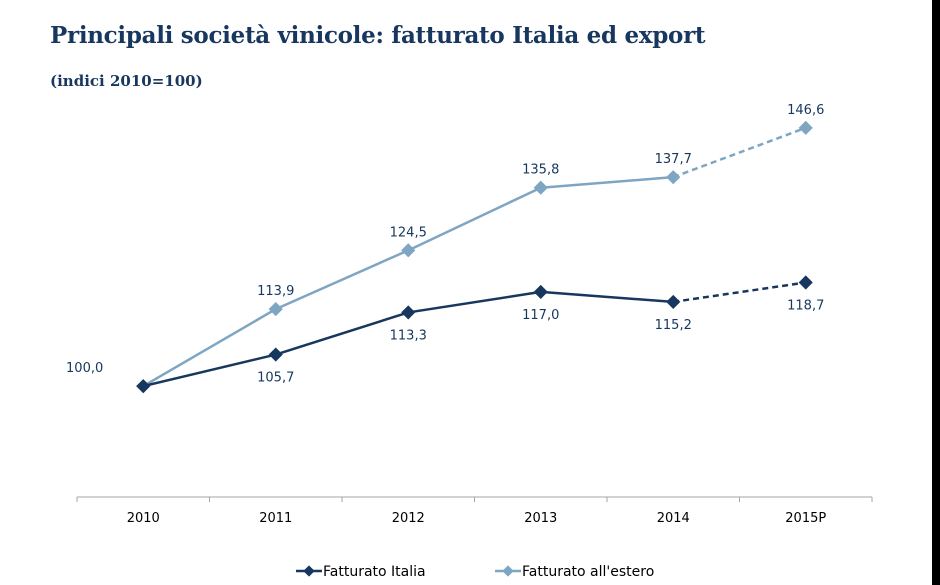 This screenshot has width=940, height=585. I want to click on data-label: 135,8, so click(540, 170).